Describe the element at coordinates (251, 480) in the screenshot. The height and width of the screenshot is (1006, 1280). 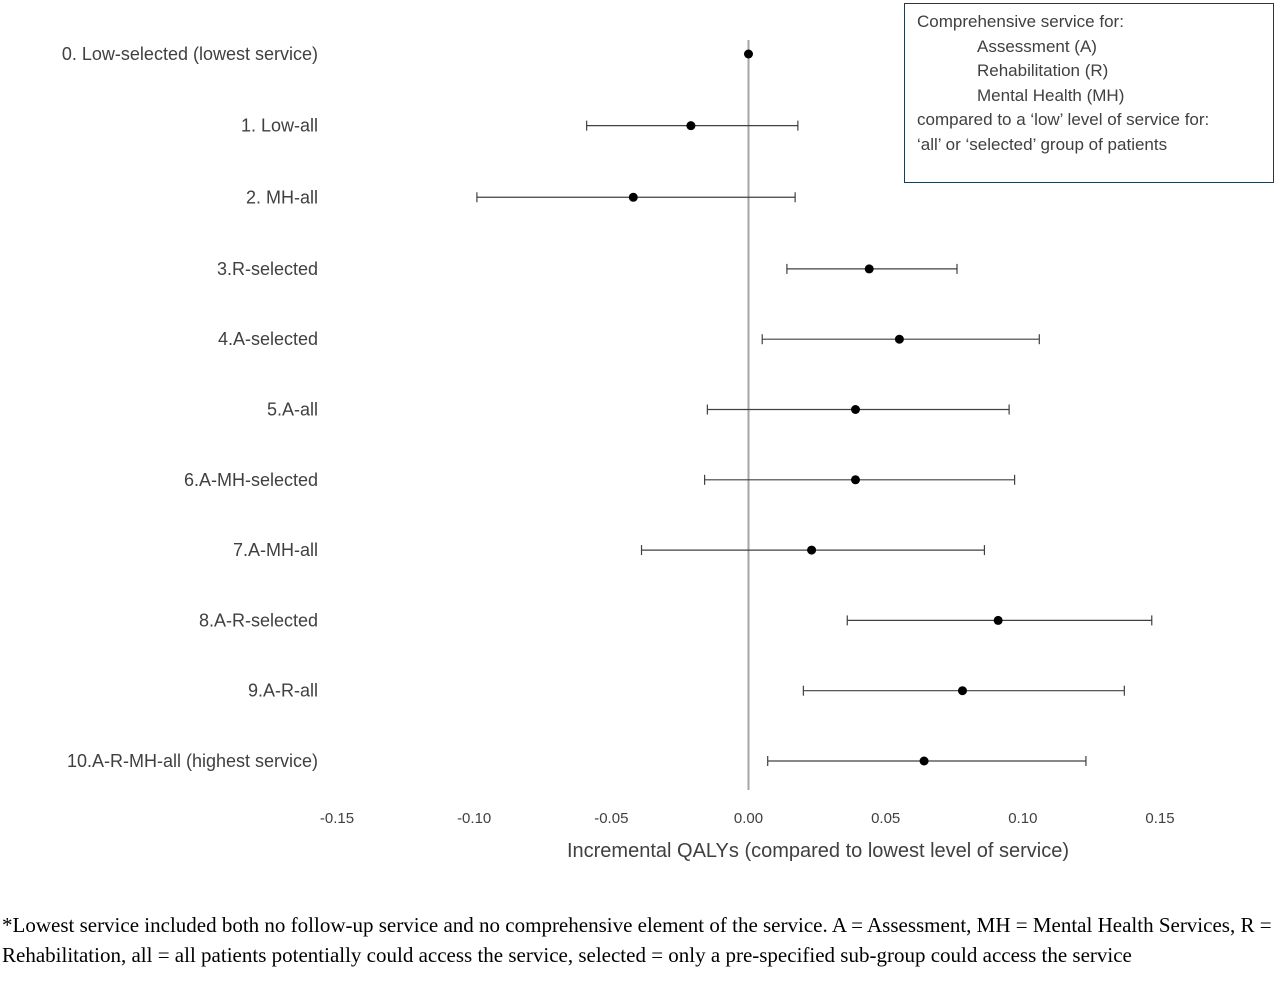
I see `category-label: 6.A-MH-selected` at that location.